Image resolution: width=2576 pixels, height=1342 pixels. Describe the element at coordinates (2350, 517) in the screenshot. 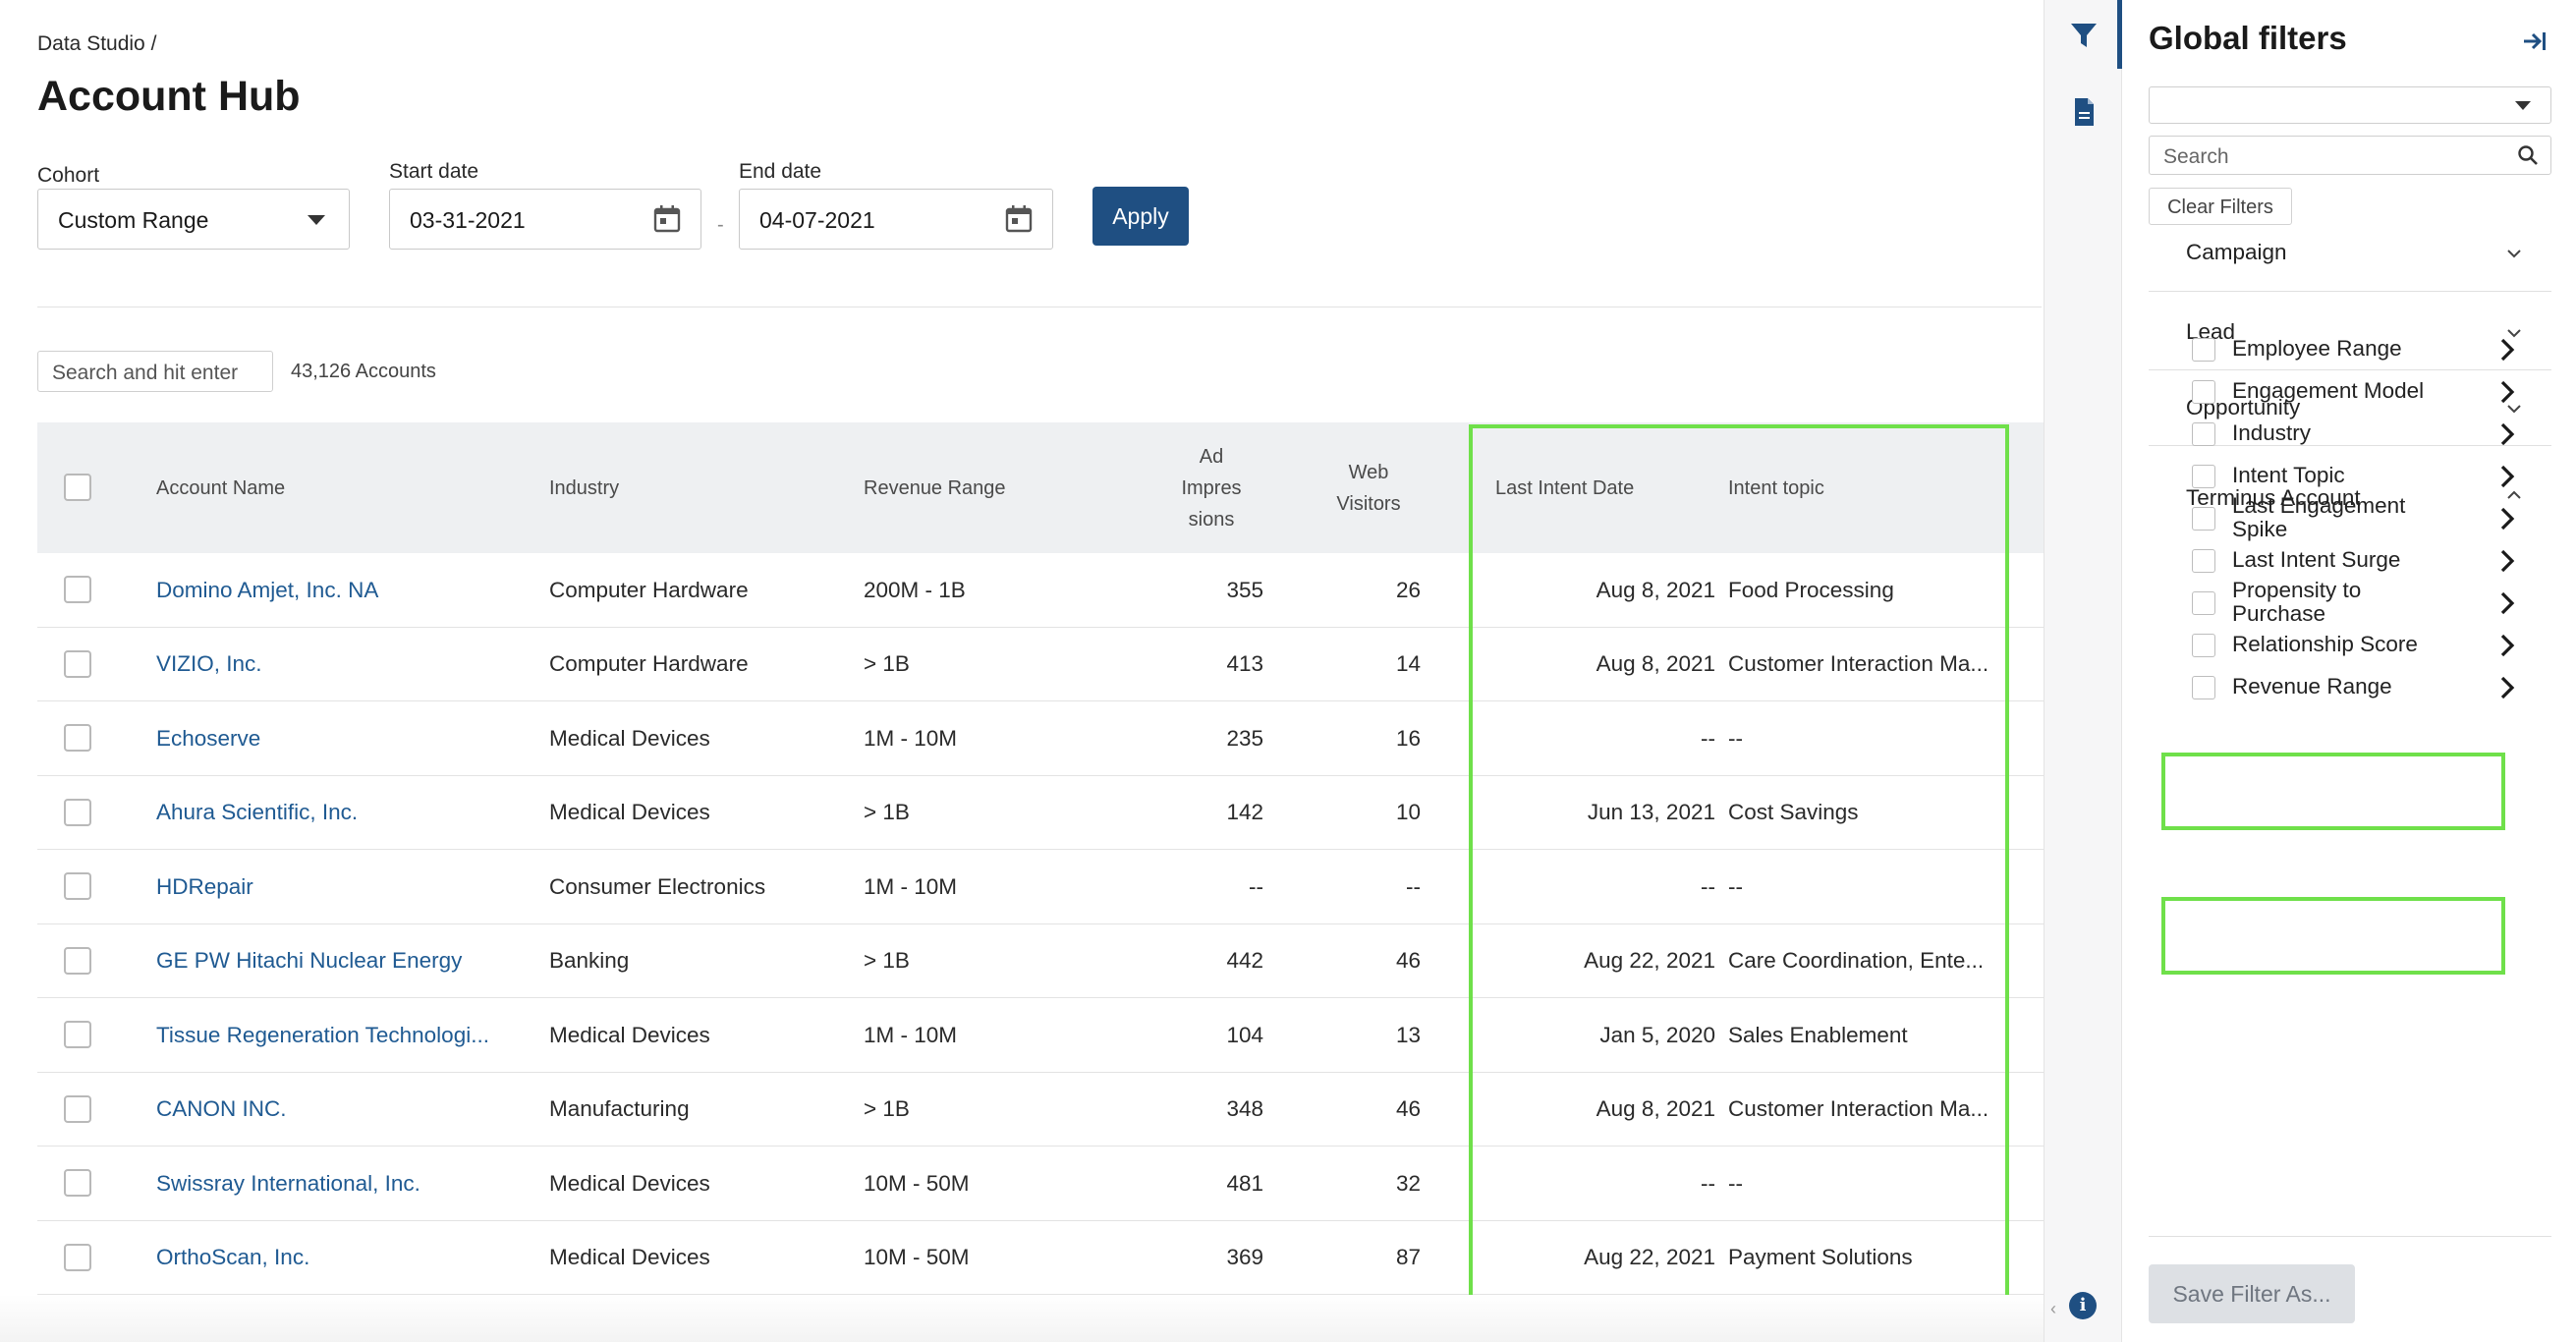

I see `filter-item: Last Engagement Spike` at that location.